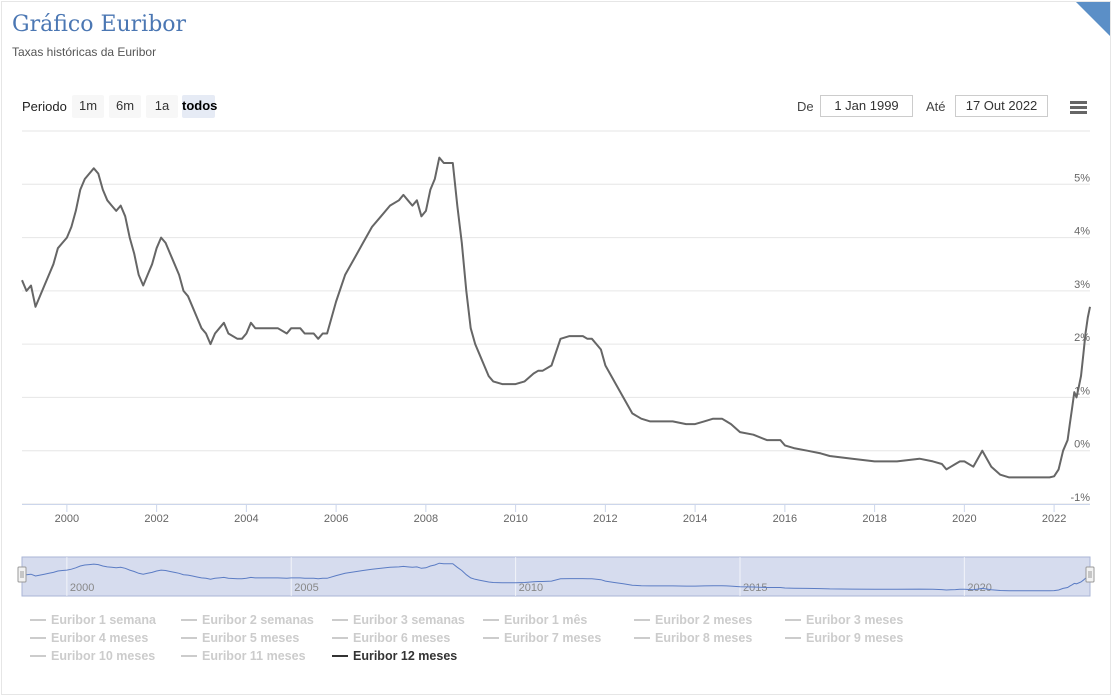  I want to click on x-tick-label: 2016, so click(785, 519).